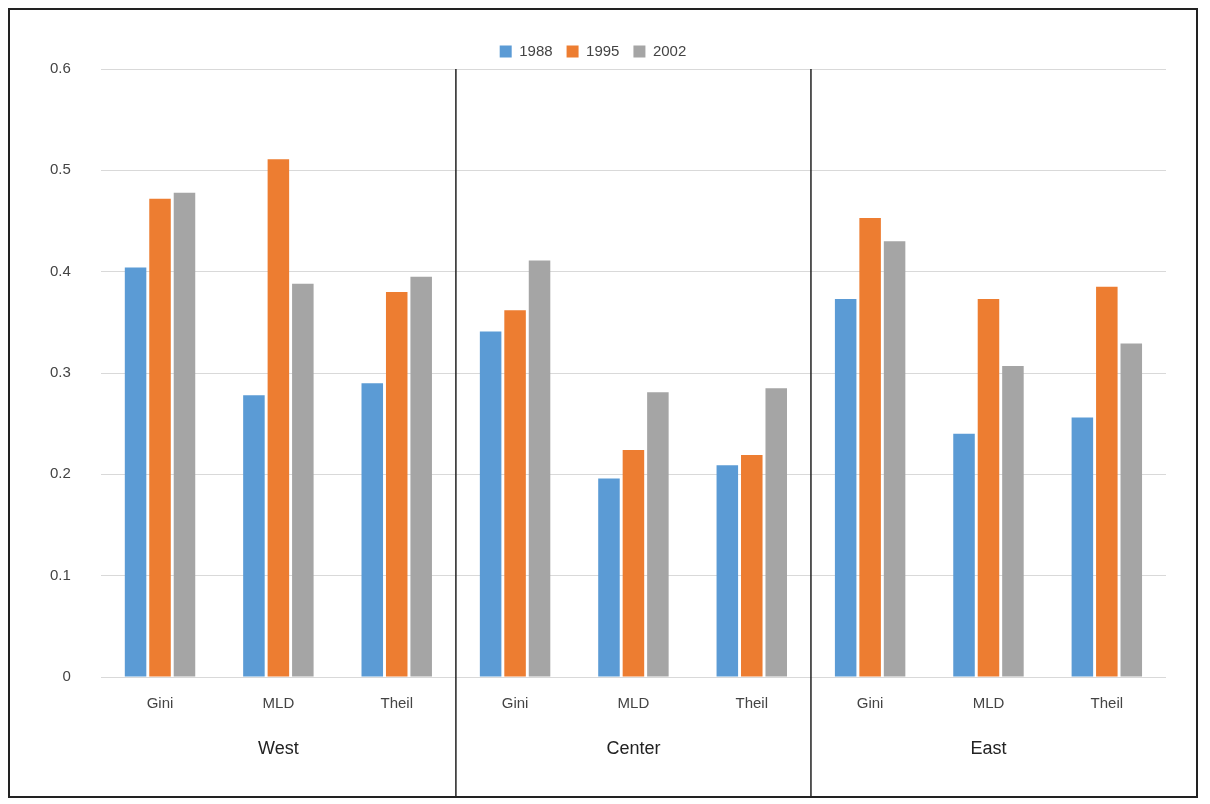 This screenshot has width=1210, height=804. I want to click on y-tick-label: 0.6, so click(60, 68).